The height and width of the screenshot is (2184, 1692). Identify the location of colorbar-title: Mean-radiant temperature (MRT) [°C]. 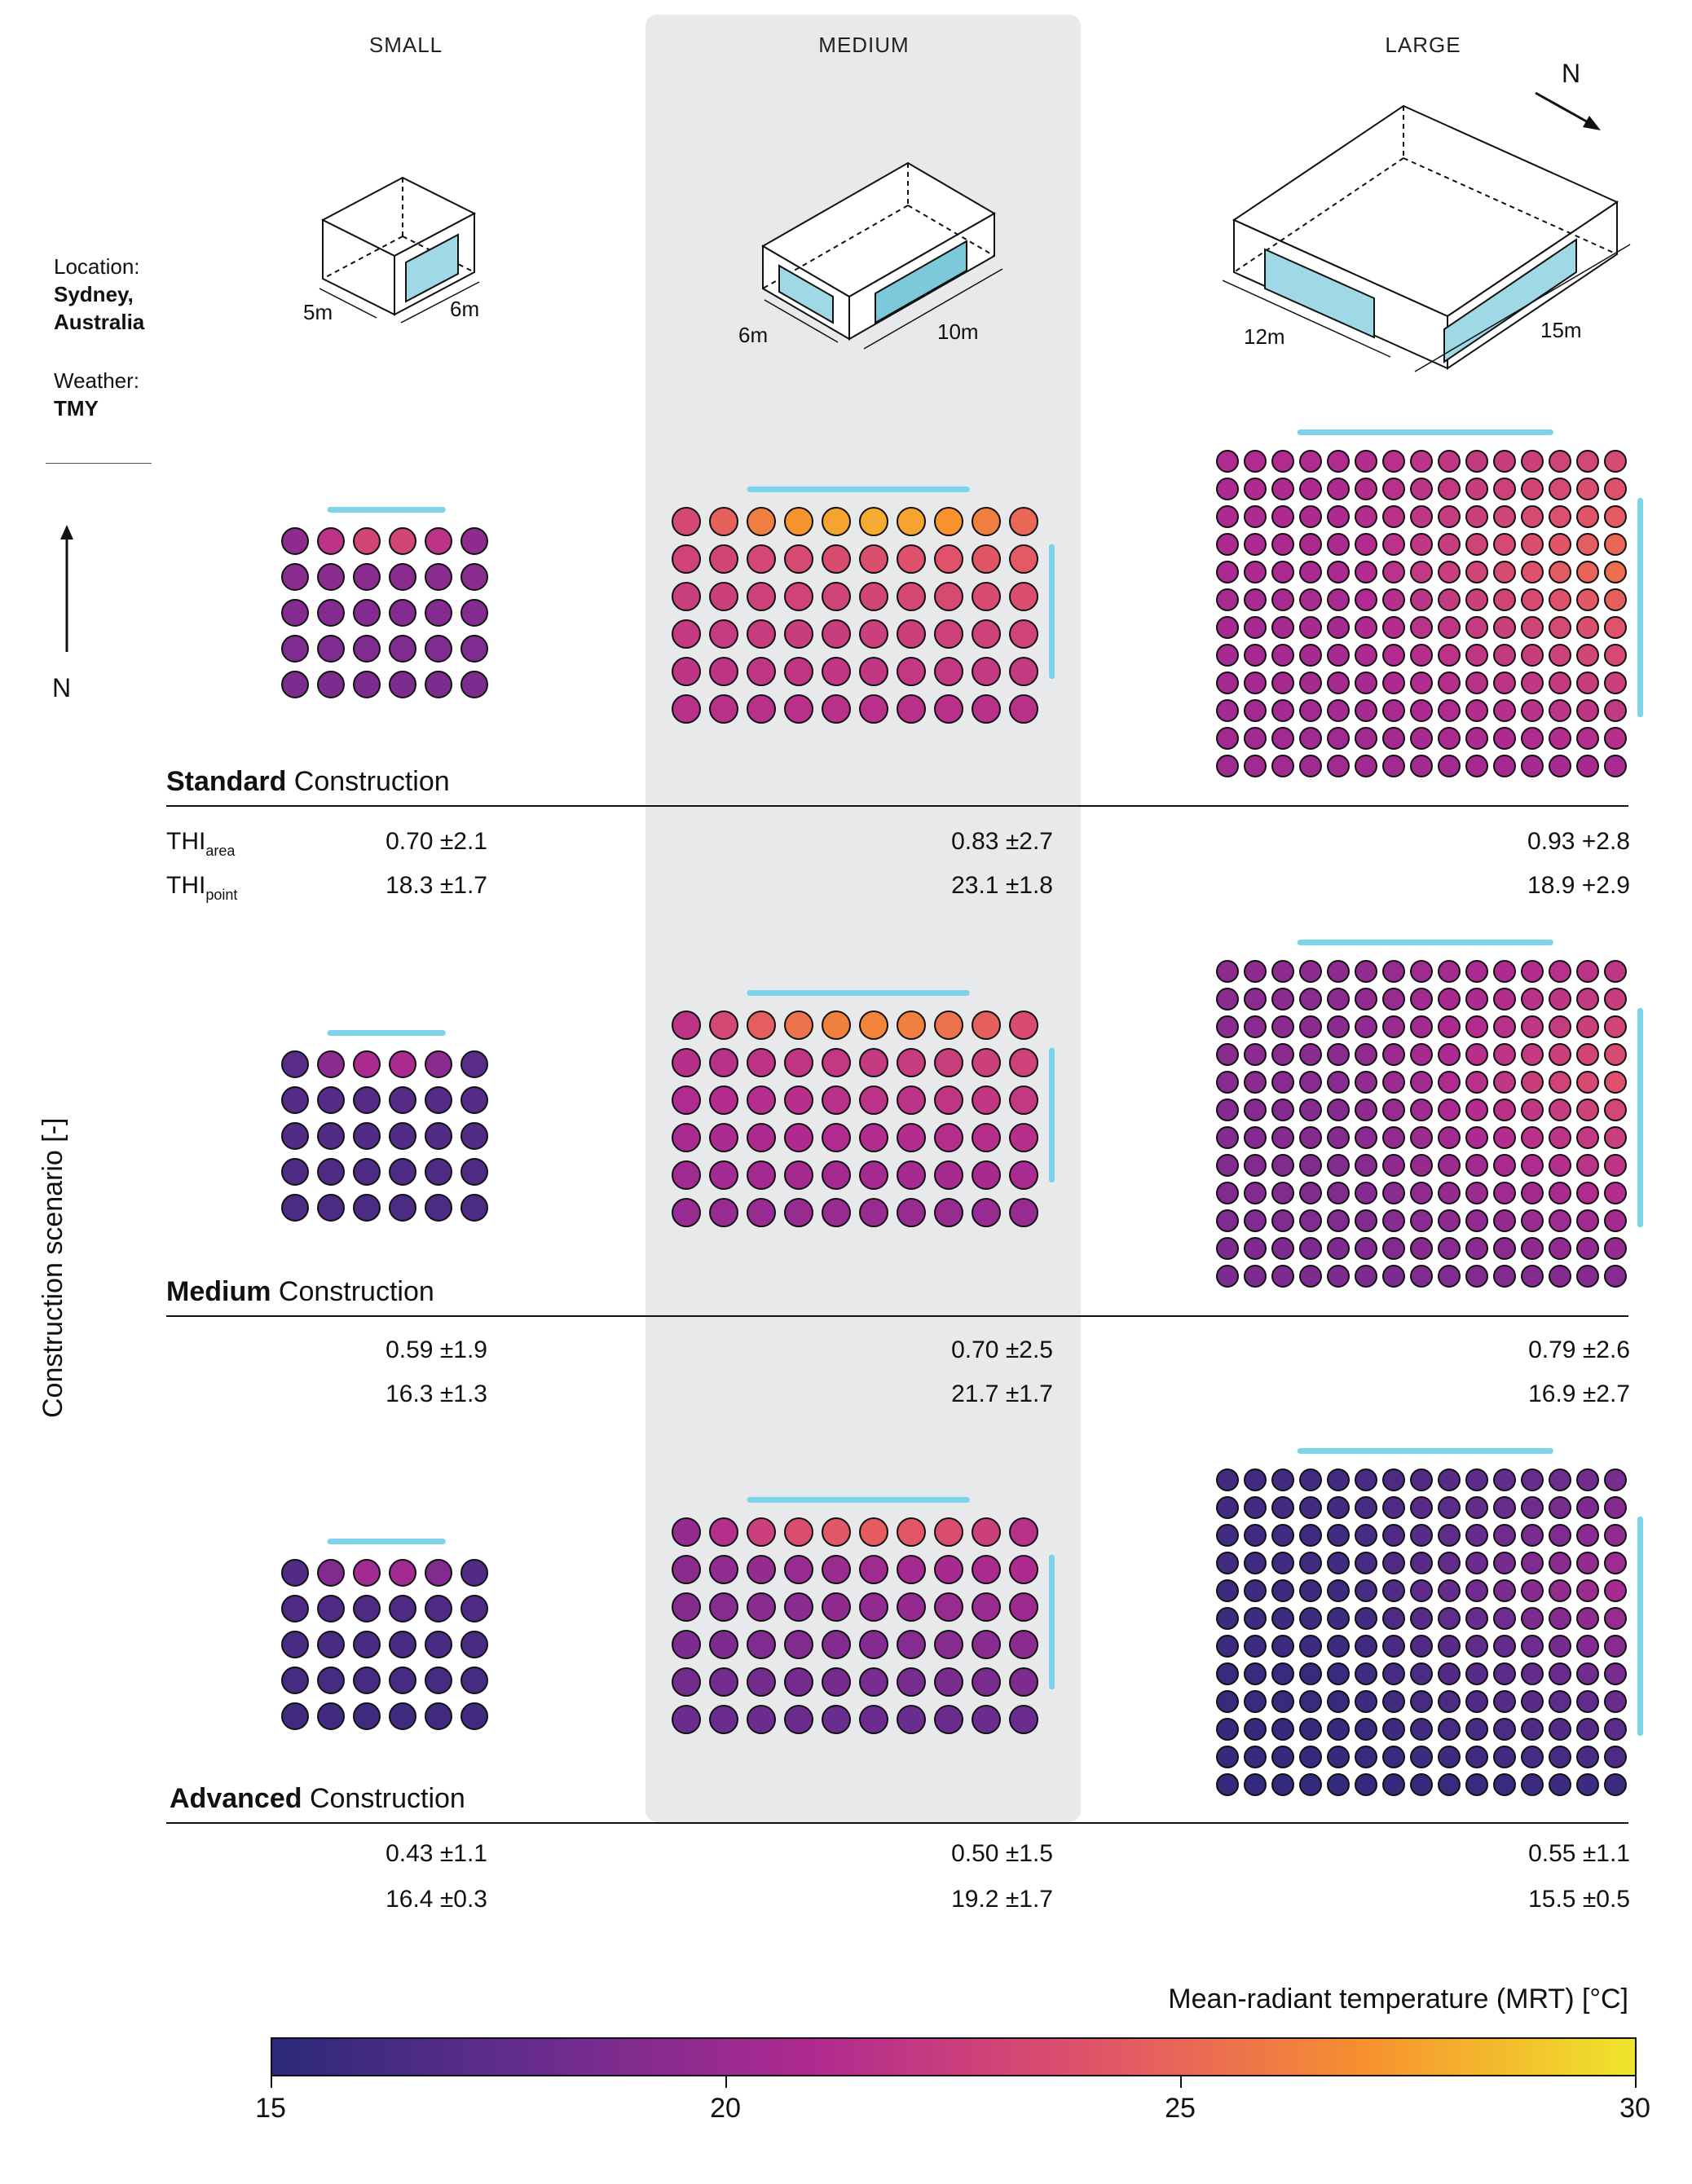
(1398, 1999).